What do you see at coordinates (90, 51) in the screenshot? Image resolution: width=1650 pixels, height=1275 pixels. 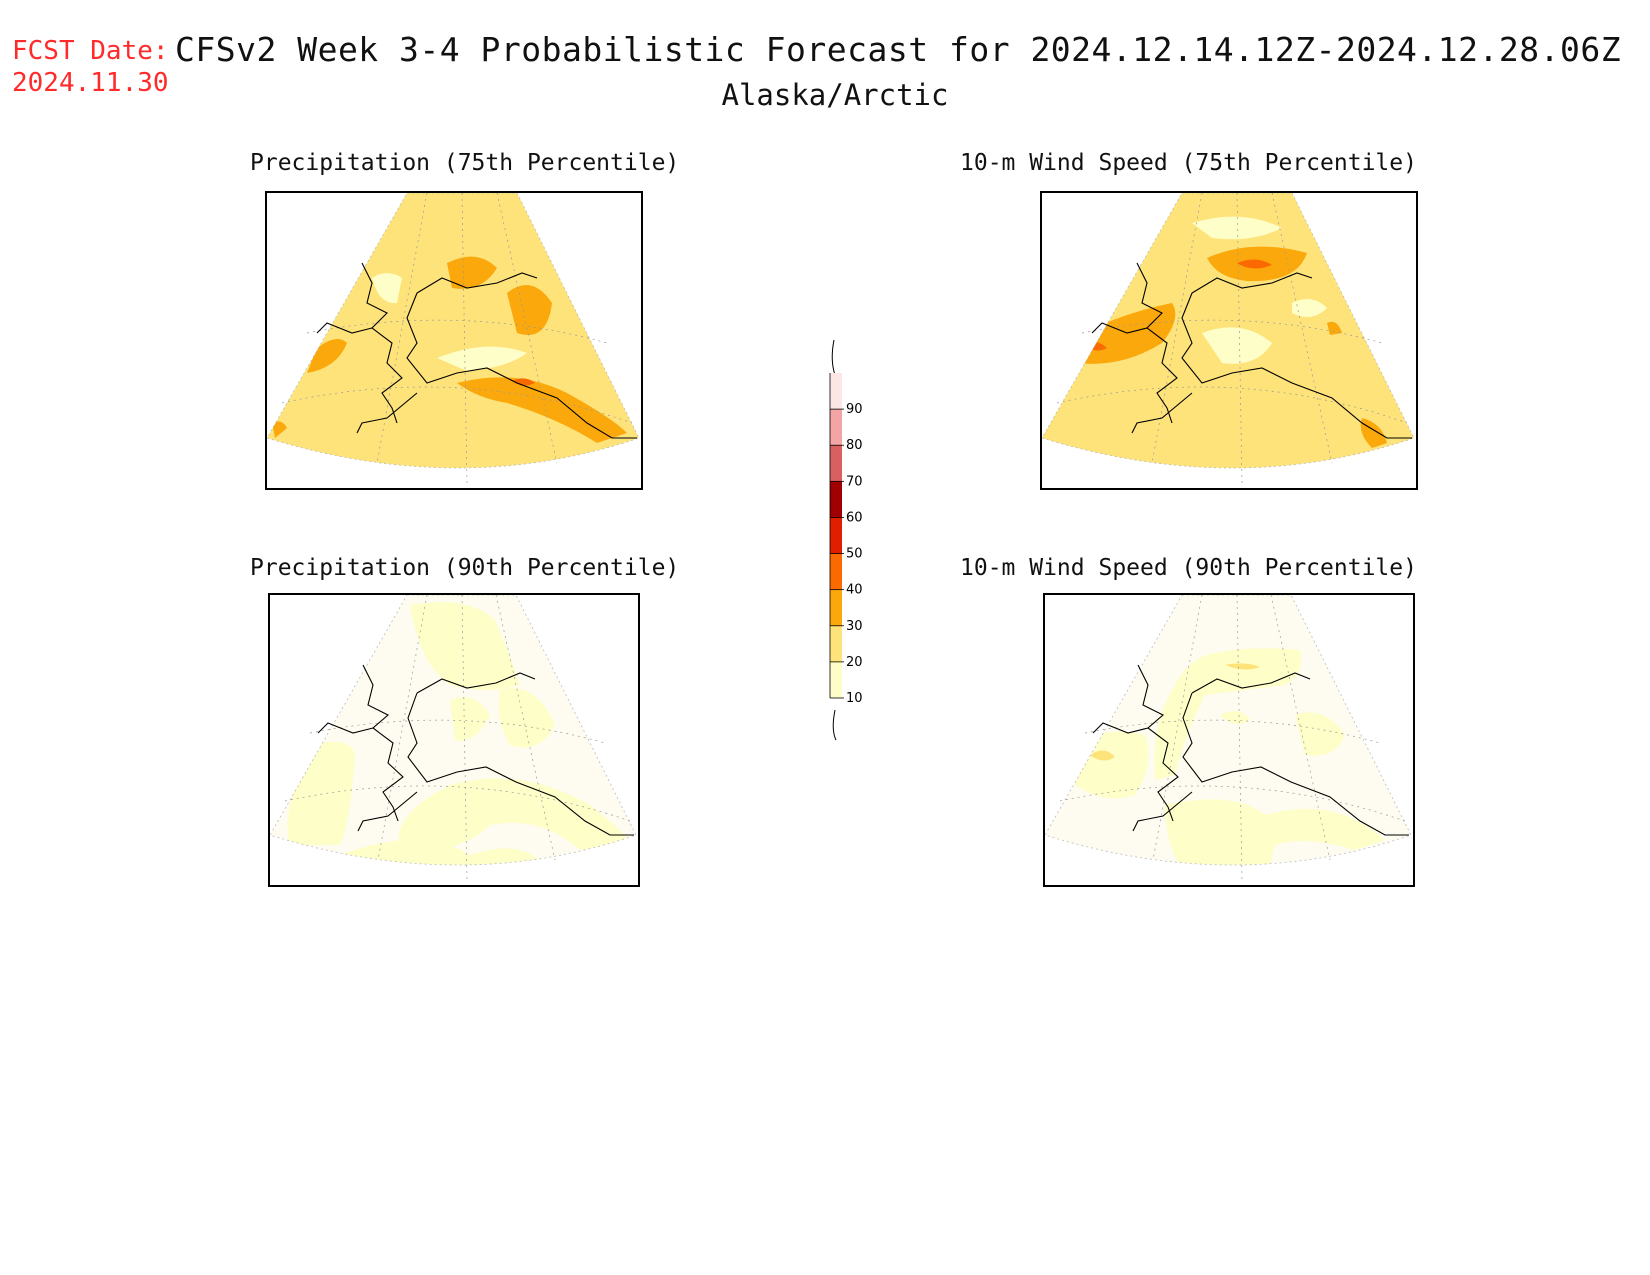 I see `forecast-date-label: FCST Date:` at bounding box center [90, 51].